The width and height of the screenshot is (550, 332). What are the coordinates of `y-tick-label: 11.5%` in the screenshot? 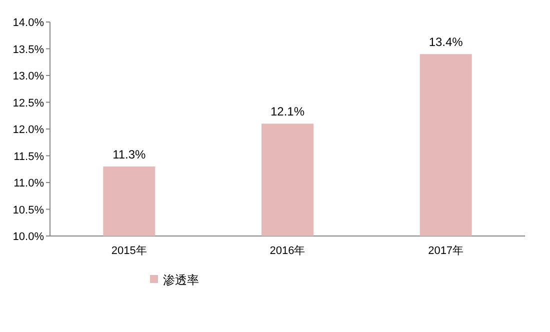 It's located at (29, 156).